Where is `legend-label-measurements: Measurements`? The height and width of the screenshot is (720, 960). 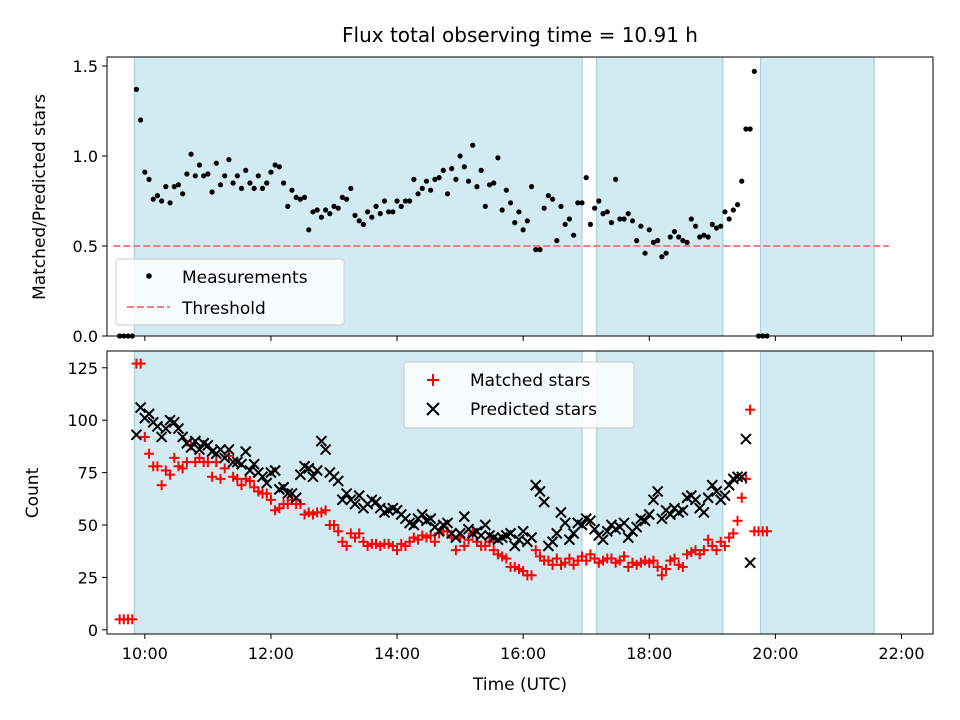
legend-label-measurements: Measurements is located at coordinates (245, 278).